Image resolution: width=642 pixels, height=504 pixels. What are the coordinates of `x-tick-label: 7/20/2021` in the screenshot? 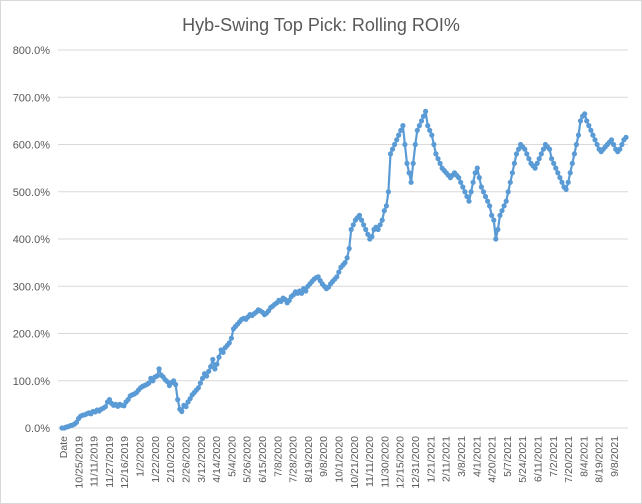 It's located at (569, 459).